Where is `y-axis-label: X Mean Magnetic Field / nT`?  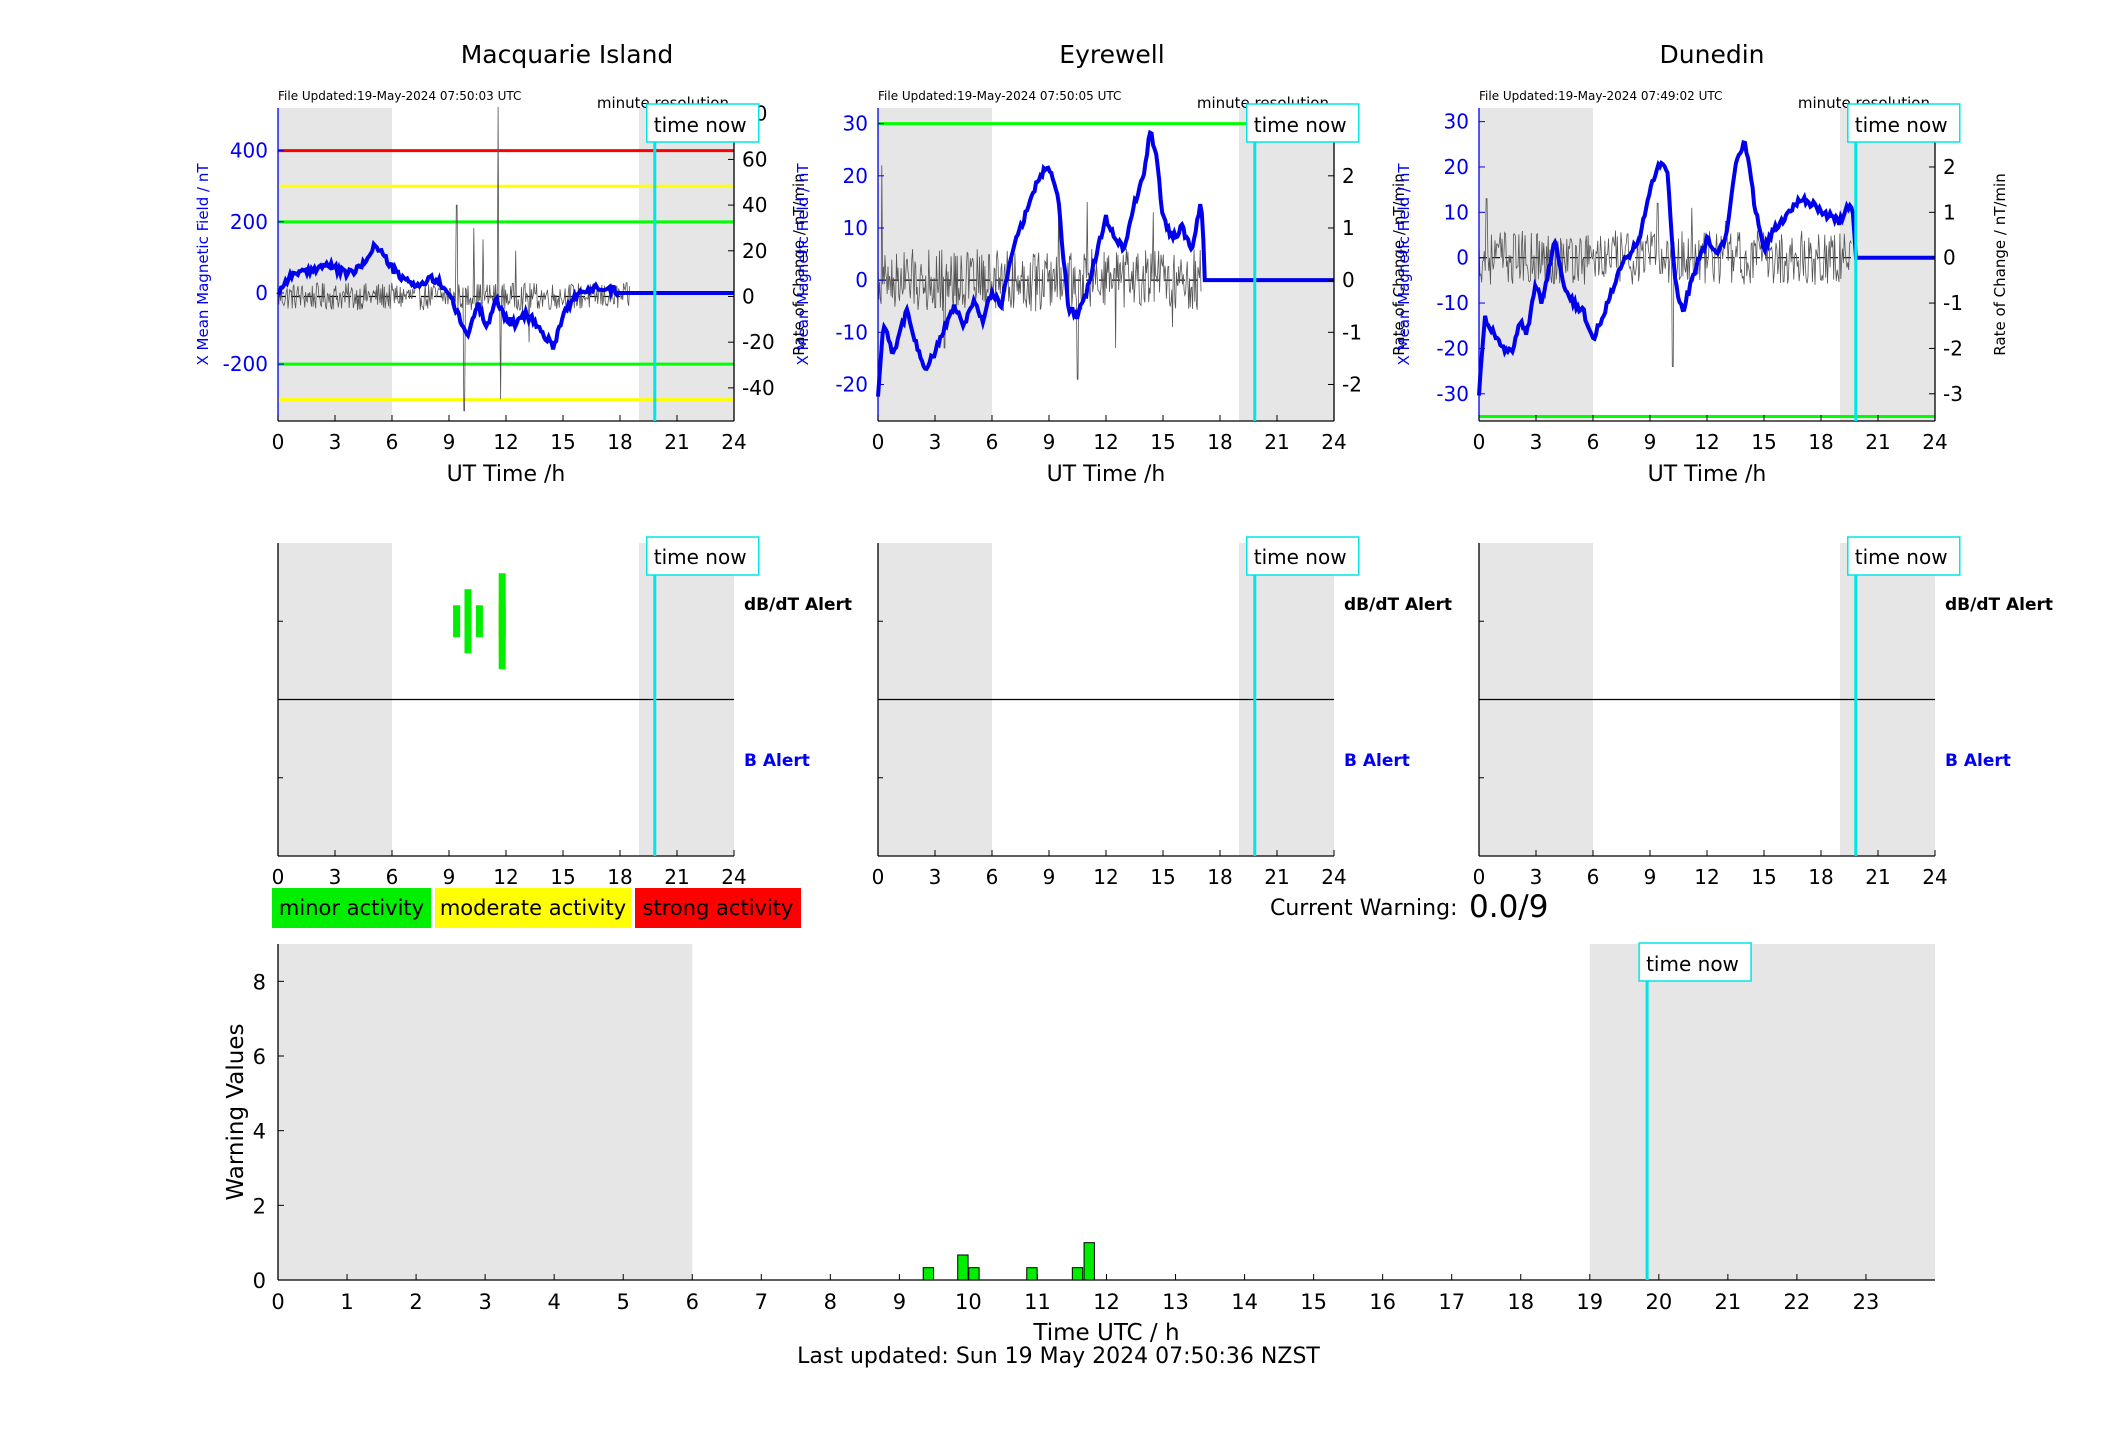 y-axis-label: X Mean Magnetic Field / nT is located at coordinates (1404, 264).